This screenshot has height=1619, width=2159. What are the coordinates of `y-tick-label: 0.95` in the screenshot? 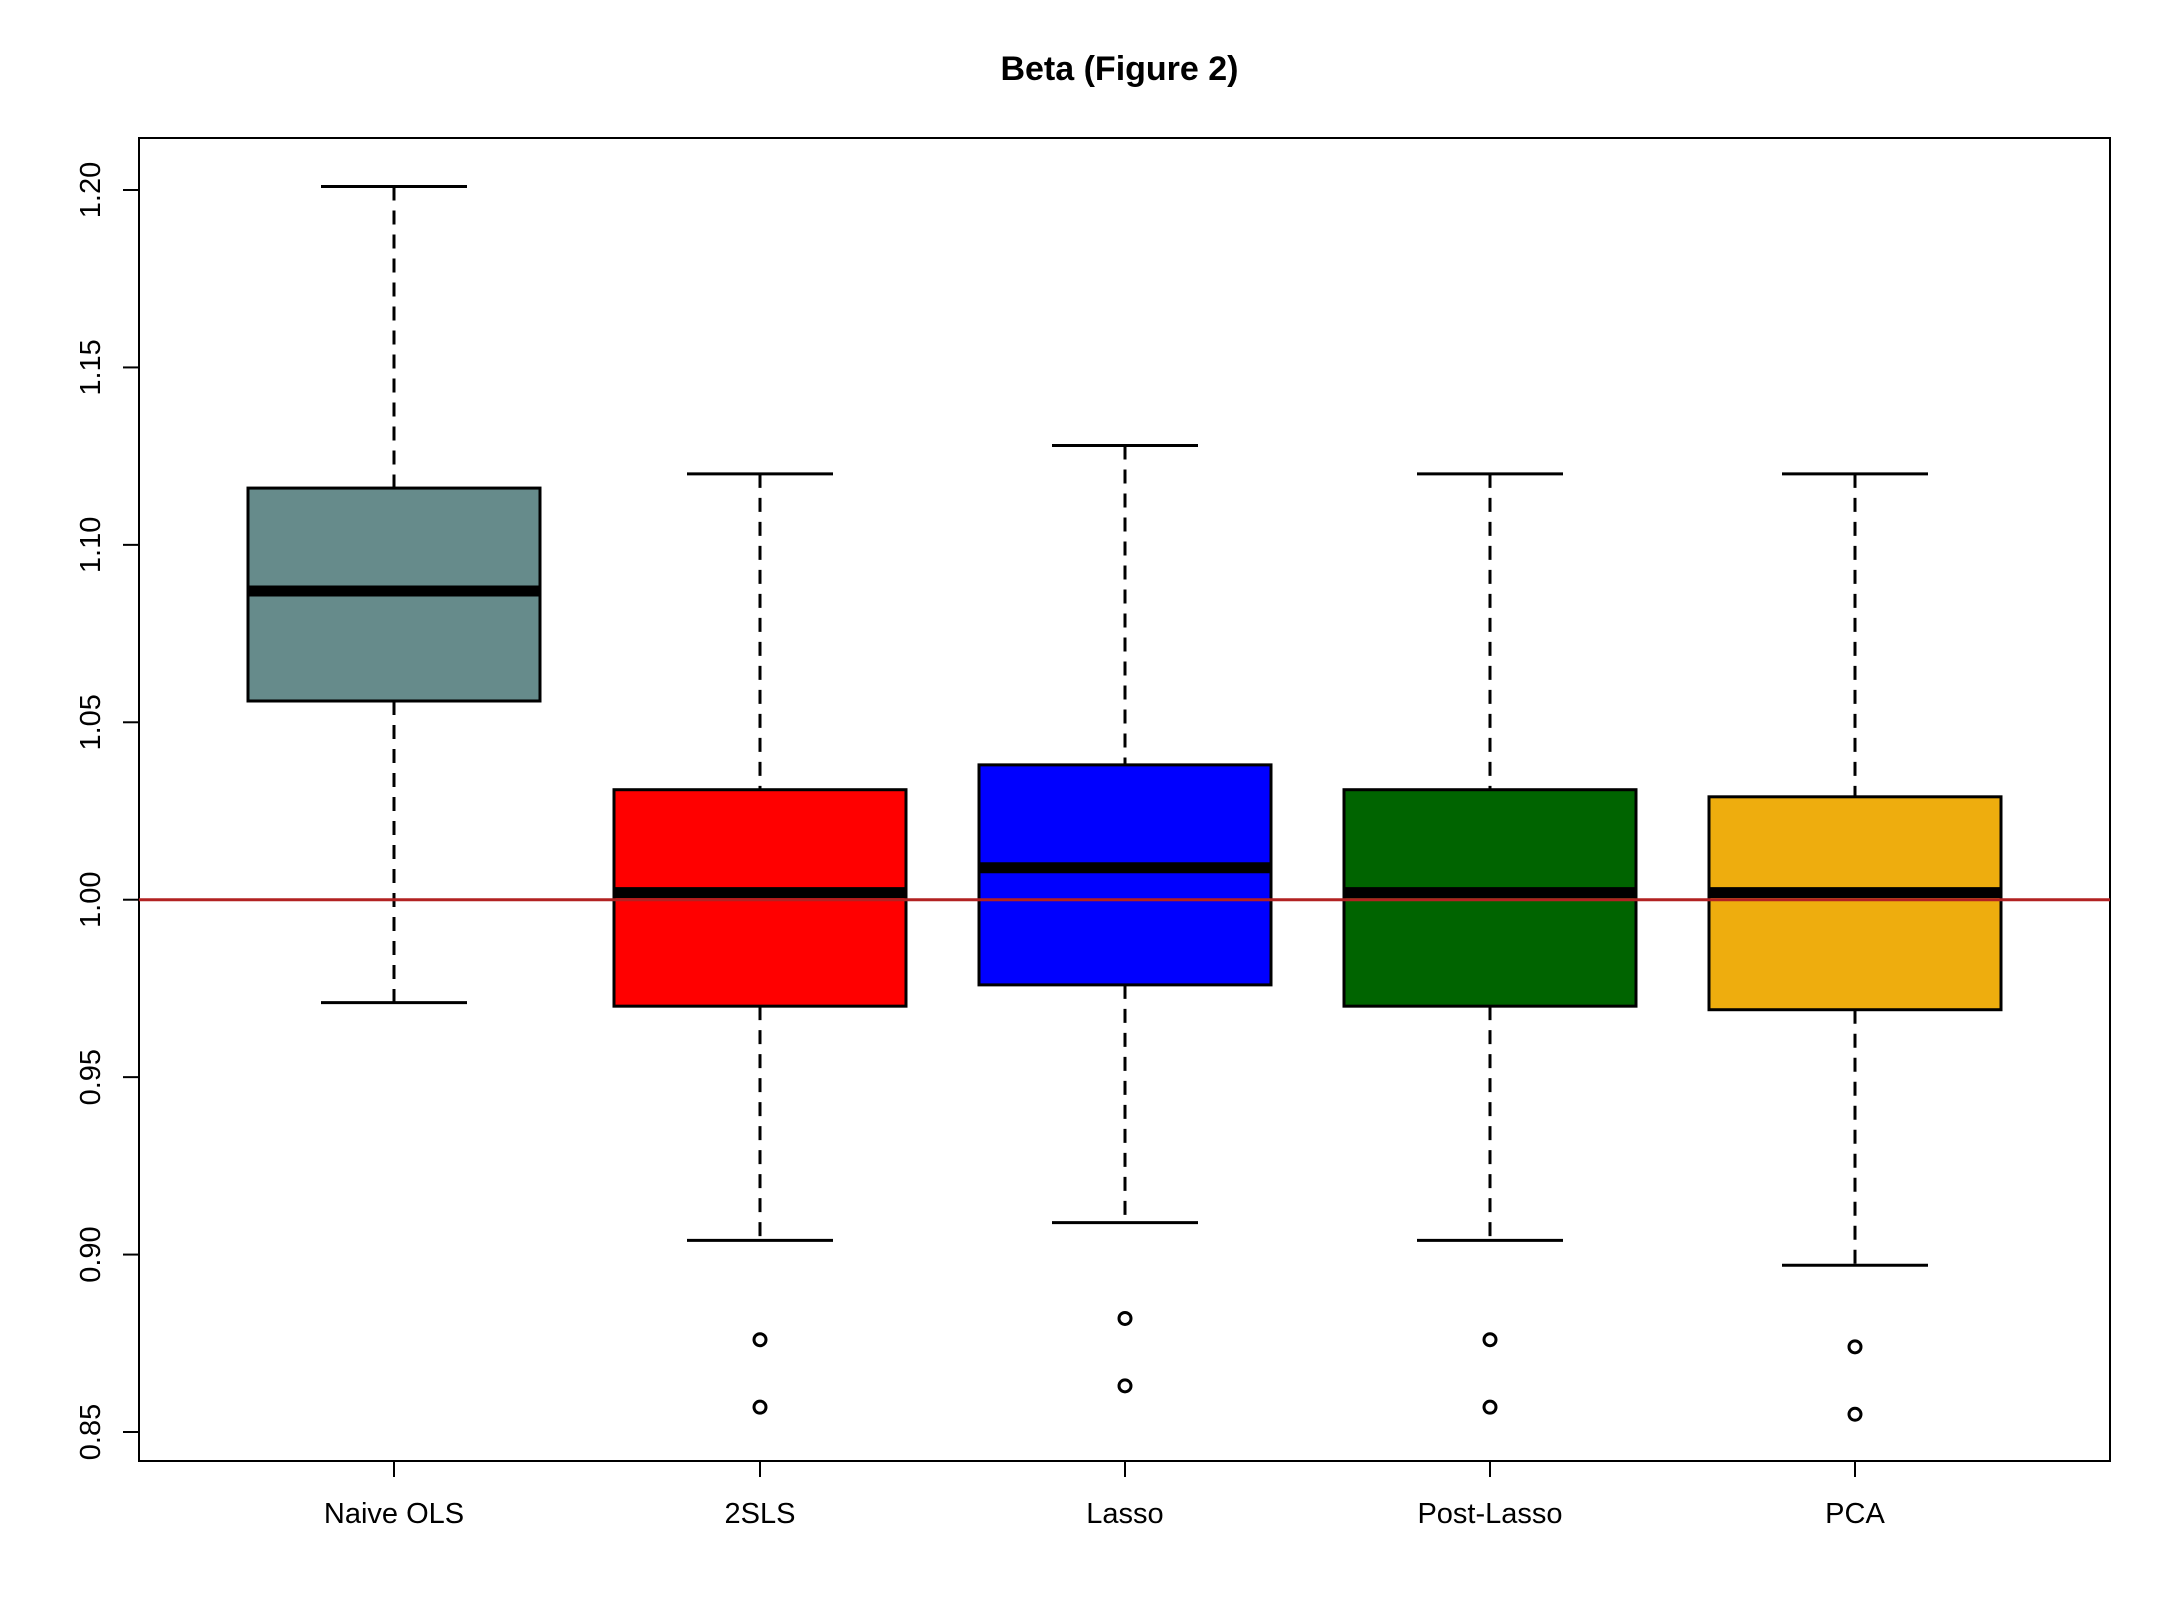 It's located at (91, 1077).